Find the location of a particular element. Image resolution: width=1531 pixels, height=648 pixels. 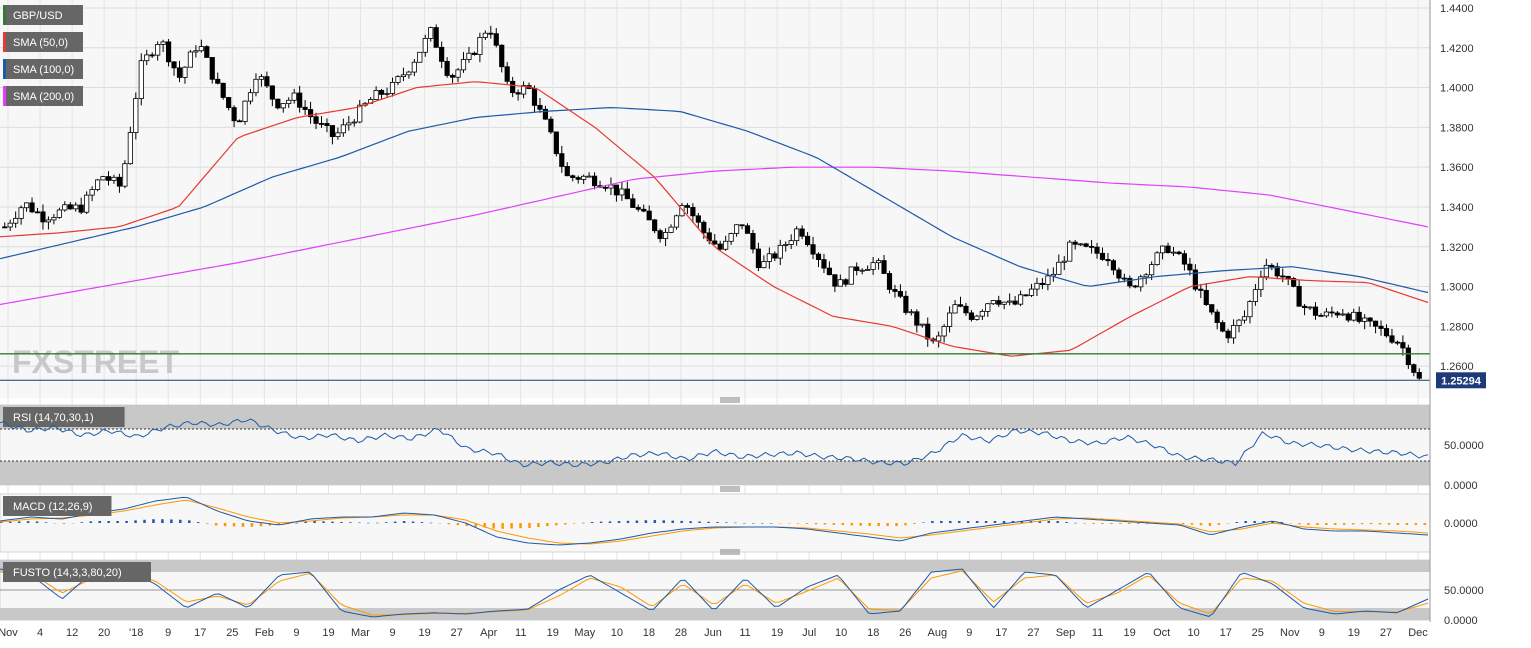

legend-item: SMA (50,0) is located at coordinates (43, 42).